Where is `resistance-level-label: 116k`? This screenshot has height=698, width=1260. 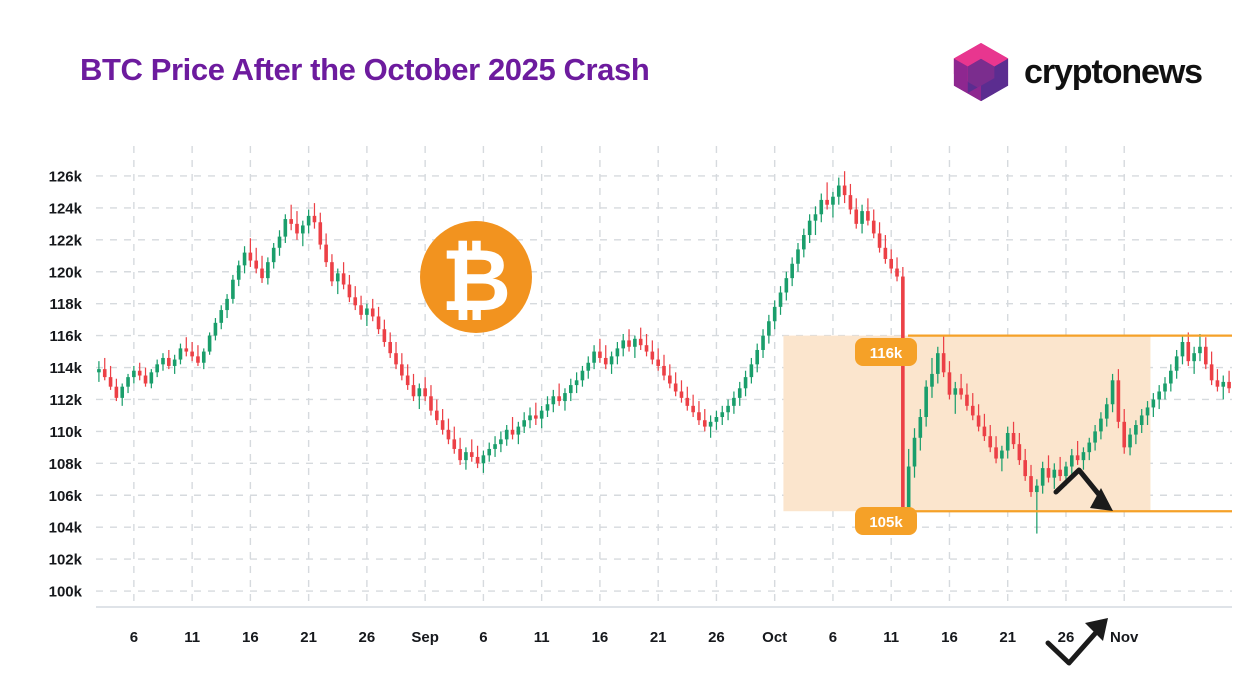 resistance-level-label: 116k is located at coordinates (886, 353).